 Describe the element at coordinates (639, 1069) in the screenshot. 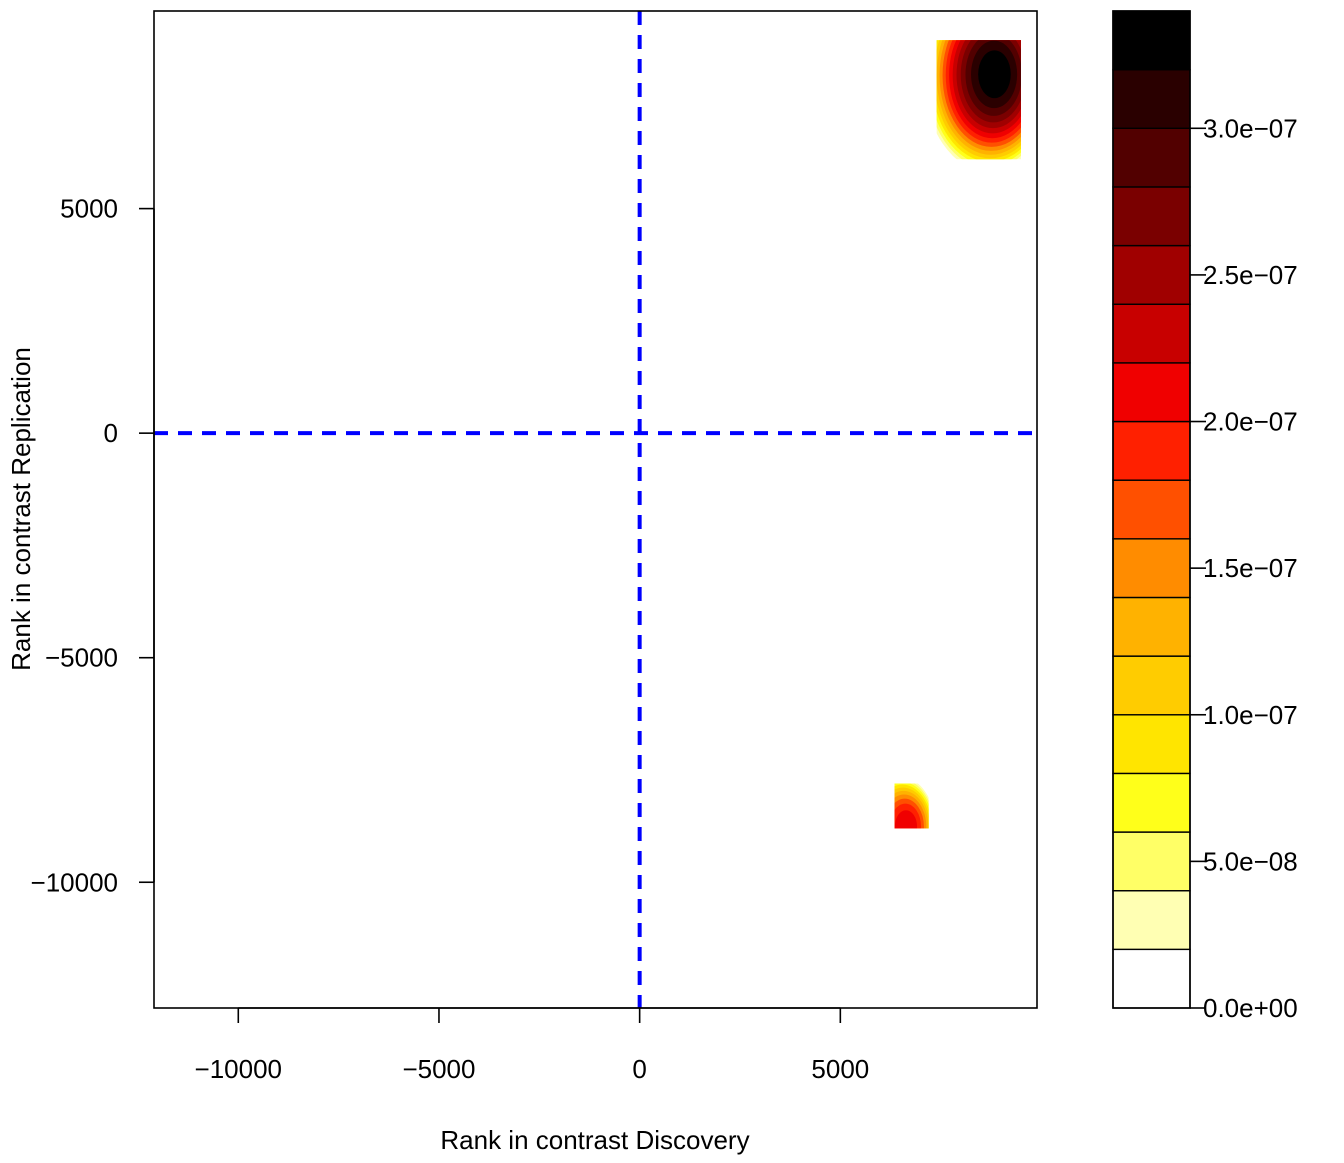

I see `x-tick-label: 0` at that location.